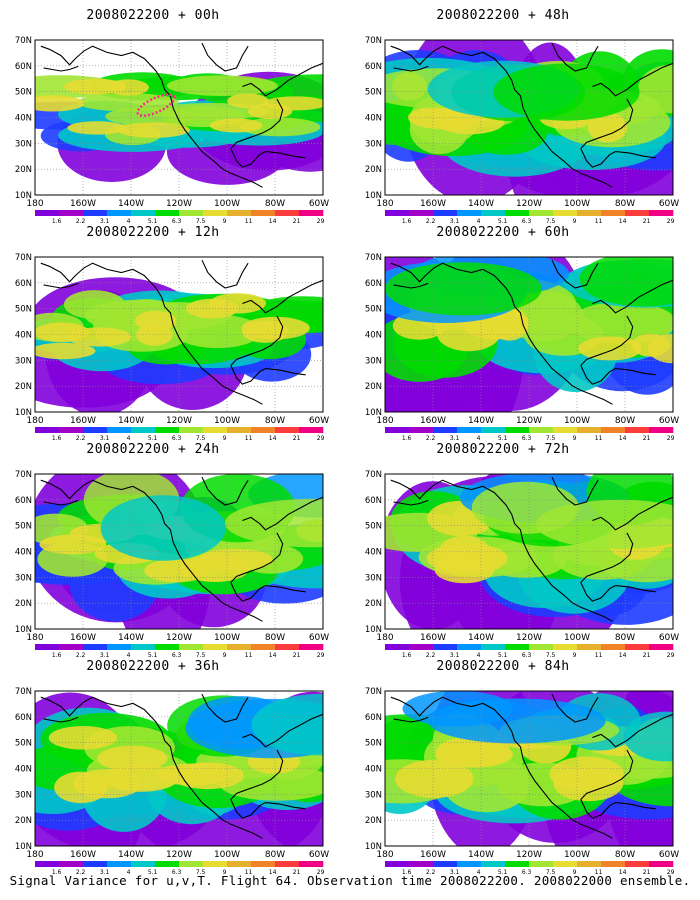 Image resolution: width=700 pixels, height=900 pixels. I want to click on lat-label: 40N, so click(23, 553).